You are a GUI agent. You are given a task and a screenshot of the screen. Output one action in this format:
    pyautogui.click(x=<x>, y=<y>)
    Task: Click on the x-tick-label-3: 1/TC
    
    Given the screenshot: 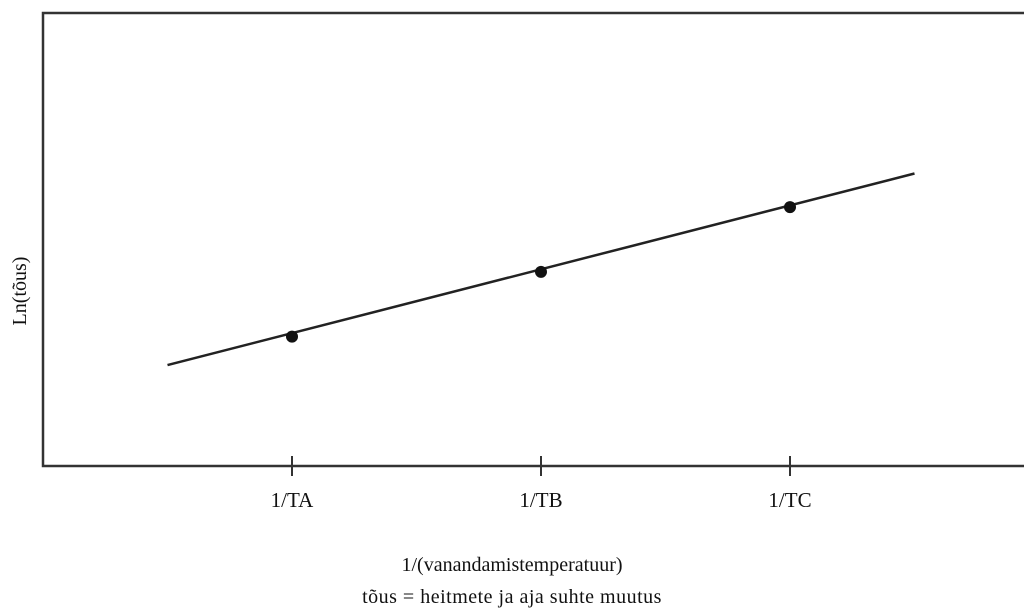 What is the action you would take?
    pyautogui.click(x=789, y=500)
    